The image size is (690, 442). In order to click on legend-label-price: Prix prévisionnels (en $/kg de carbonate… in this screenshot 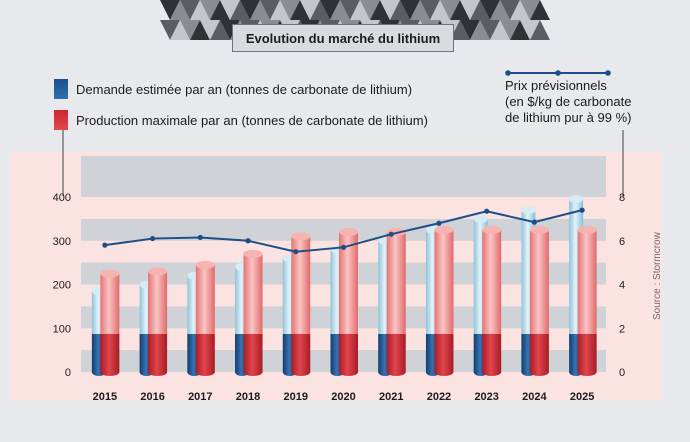, I will do `click(568, 102)`.